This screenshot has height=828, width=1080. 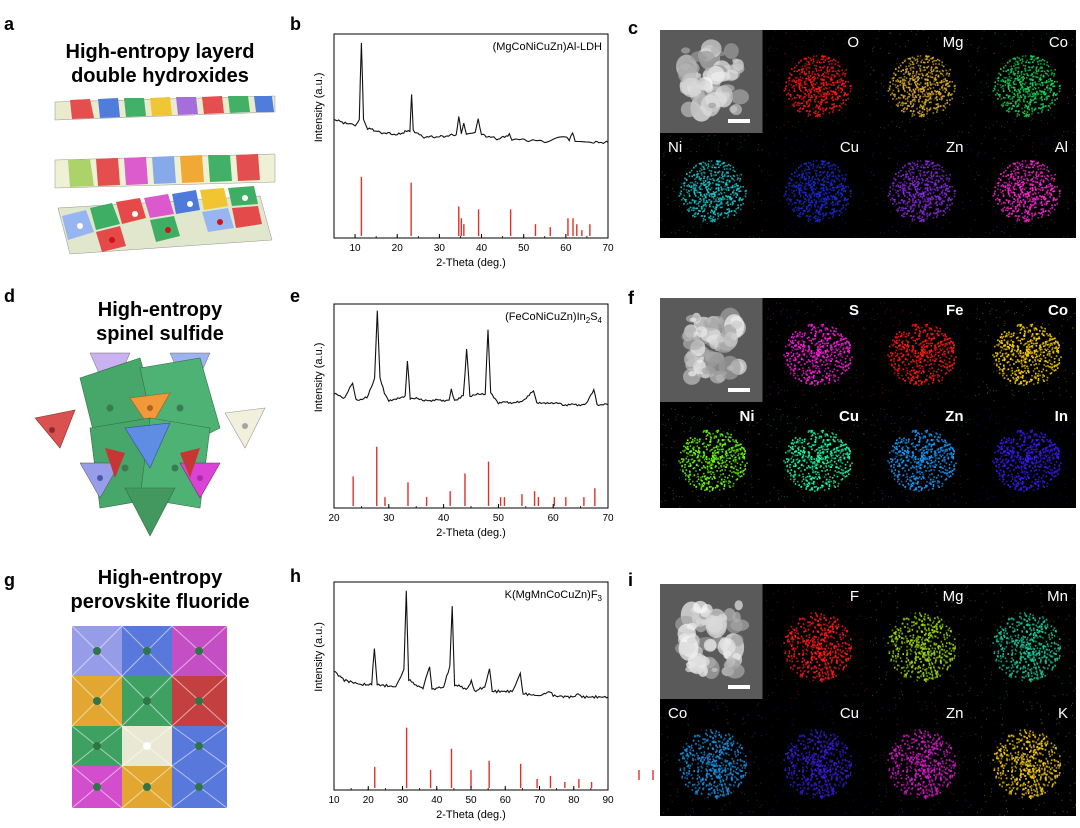 I want to click on panel-label-c: c, so click(x=633, y=28).